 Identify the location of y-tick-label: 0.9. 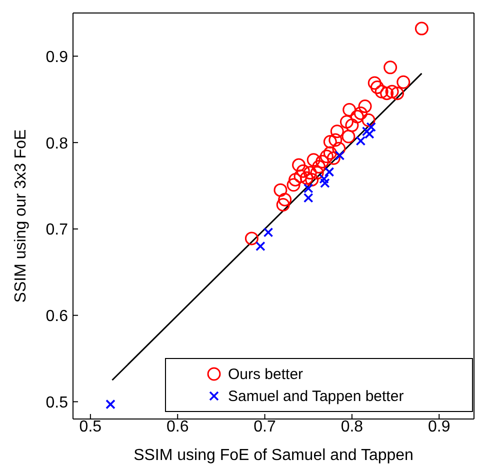
(57, 57).